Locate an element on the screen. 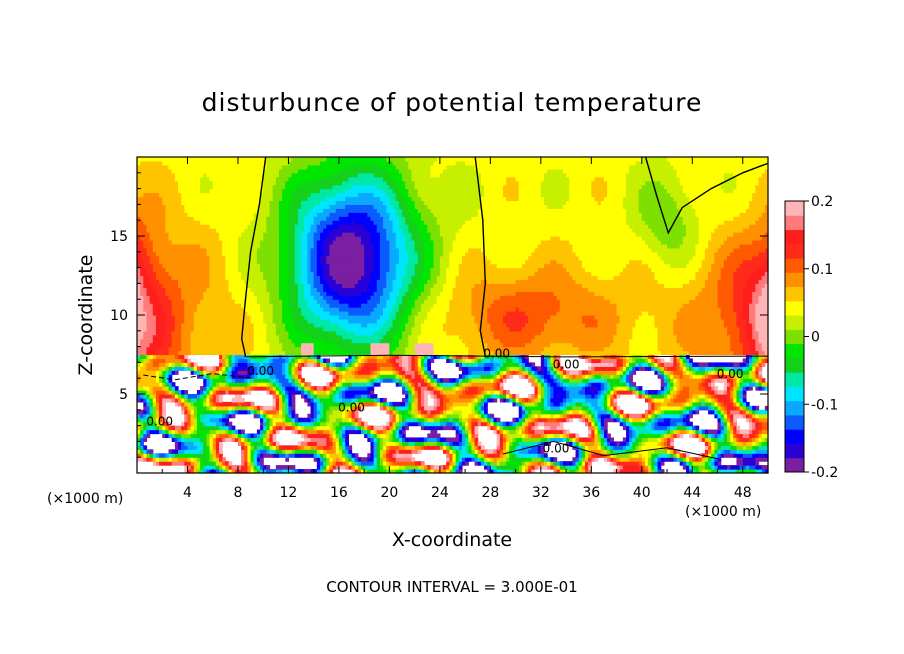 Image resolution: width=904 pixels, height=654 pixels. x-tick-label: 36 is located at coordinates (591, 493).